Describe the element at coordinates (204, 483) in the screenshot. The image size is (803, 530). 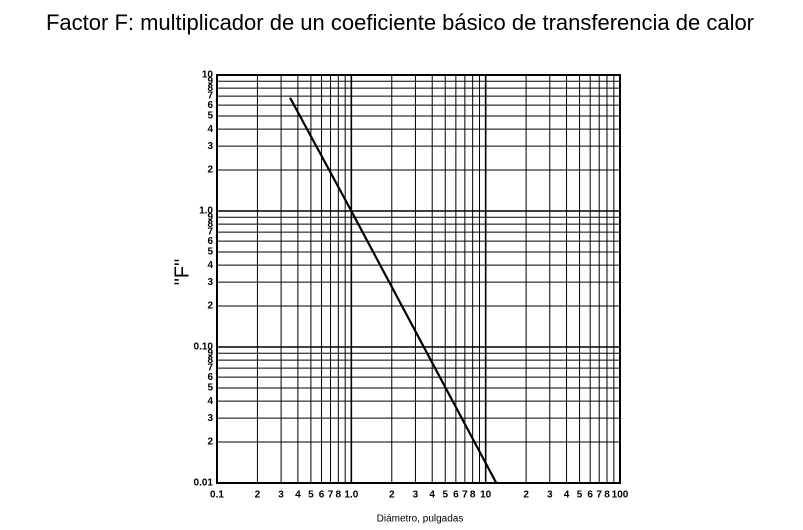
I see `y-tick-label: 0.01` at that location.